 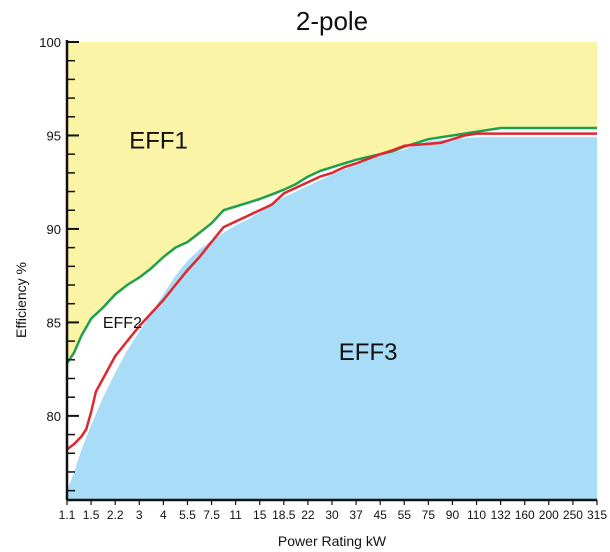 I want to click on y-axis-label: Efficiency %, so click(x=21, y=300).